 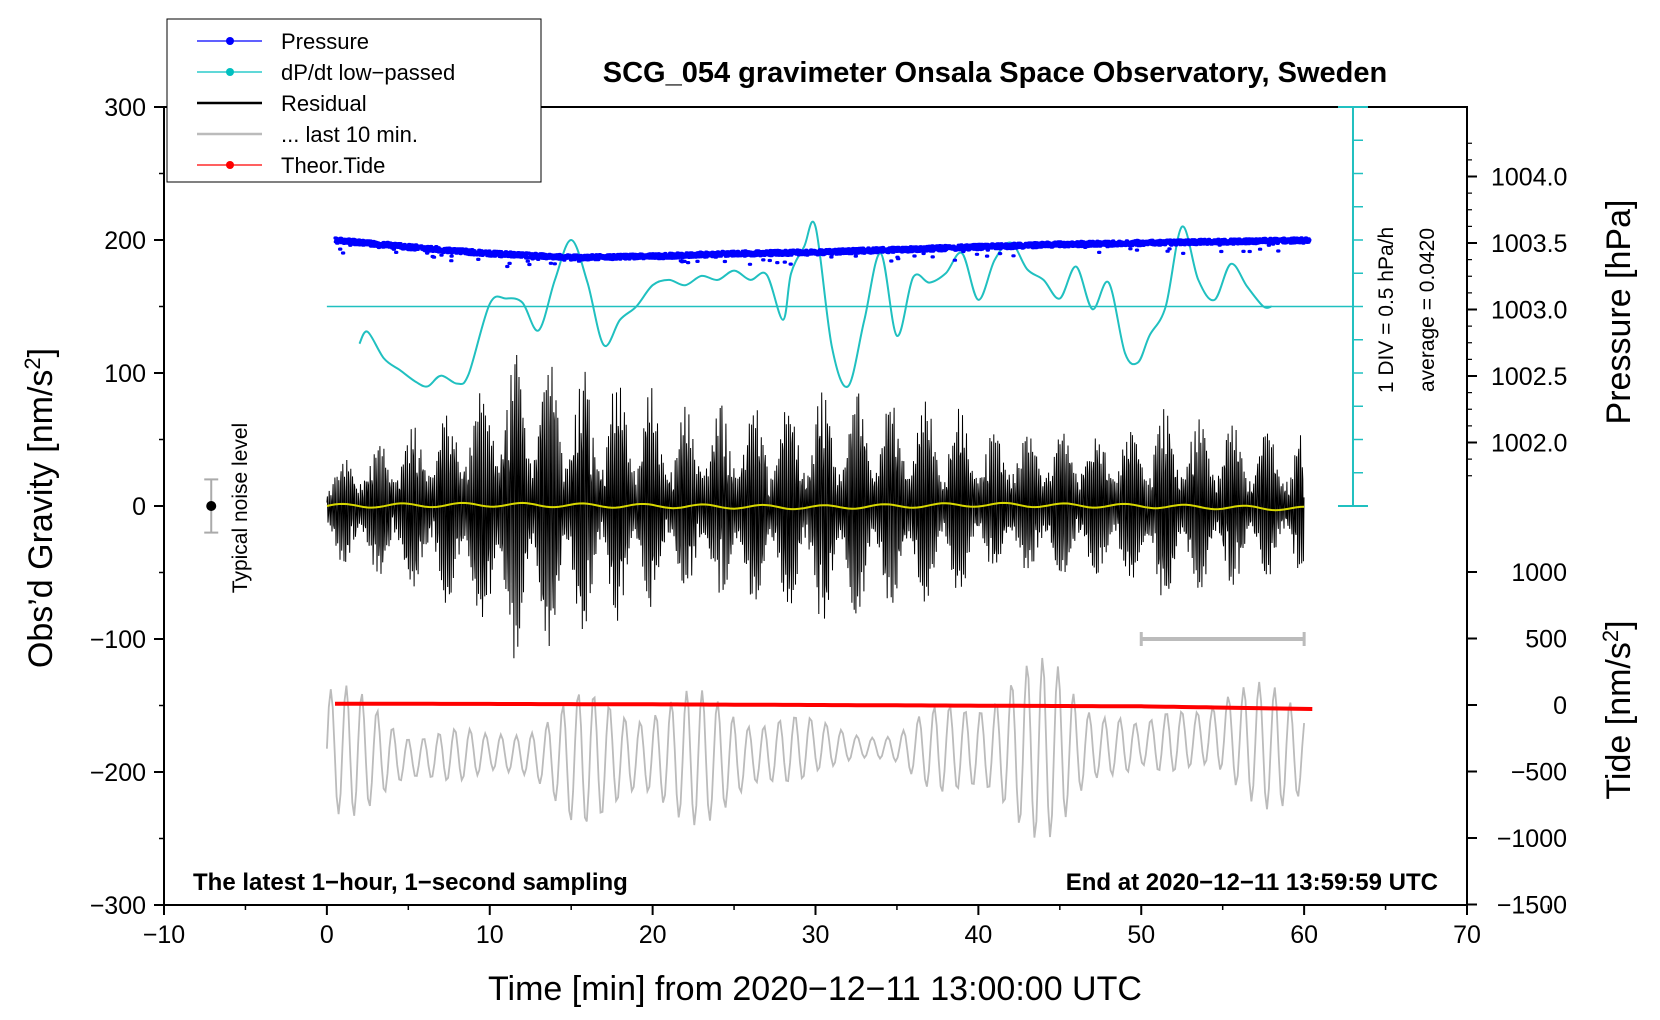 I want to click on annotation-sampling: The latest 1−hour, 1−second sampling, so click(x=410, y=882).